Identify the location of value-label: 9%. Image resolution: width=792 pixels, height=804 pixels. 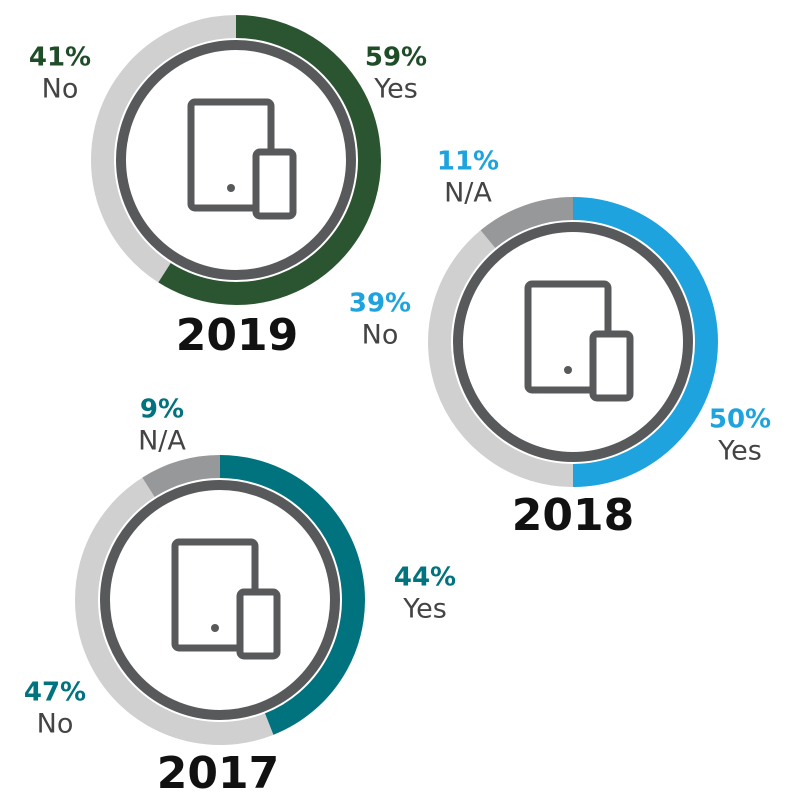
(162, 410).